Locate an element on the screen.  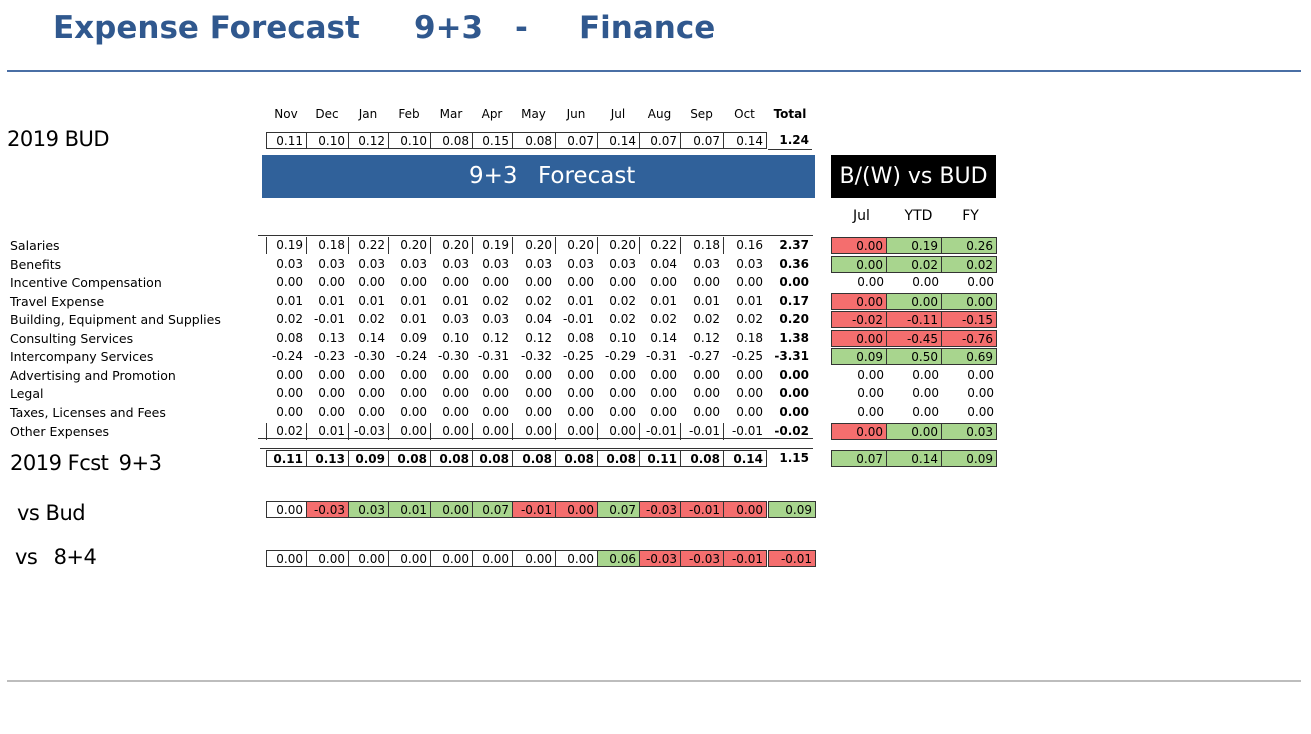
row-value: 0.14 is located at coordinates (371, 338).